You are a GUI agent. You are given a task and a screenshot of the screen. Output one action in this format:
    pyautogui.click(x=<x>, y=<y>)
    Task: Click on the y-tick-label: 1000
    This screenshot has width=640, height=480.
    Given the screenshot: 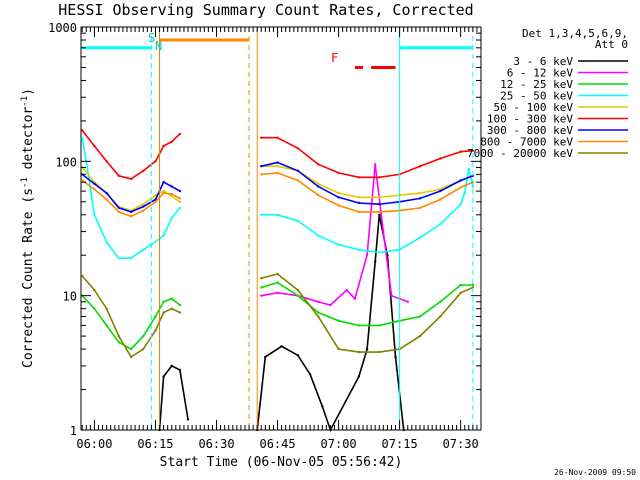 What is the action you would take?
    pyautogui.click(x=62, y=28)
    